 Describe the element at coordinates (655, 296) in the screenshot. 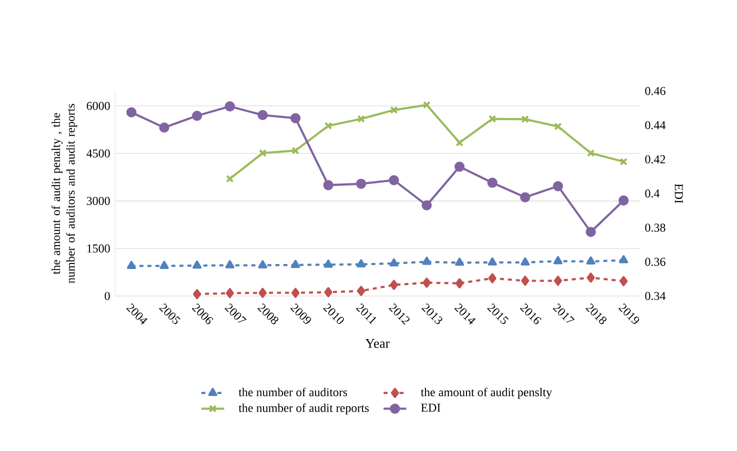

I see `y2-tick-label: 0.34` at that location.